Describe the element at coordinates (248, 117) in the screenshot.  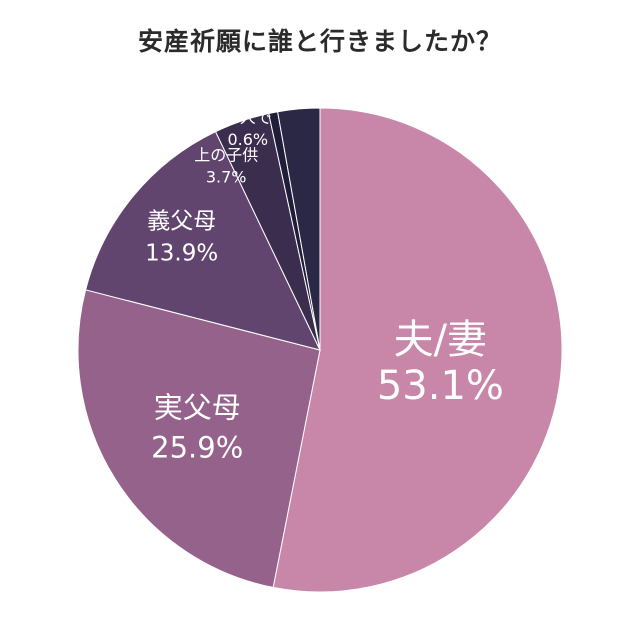
I see `slice-label-5: 一人で` at that location.